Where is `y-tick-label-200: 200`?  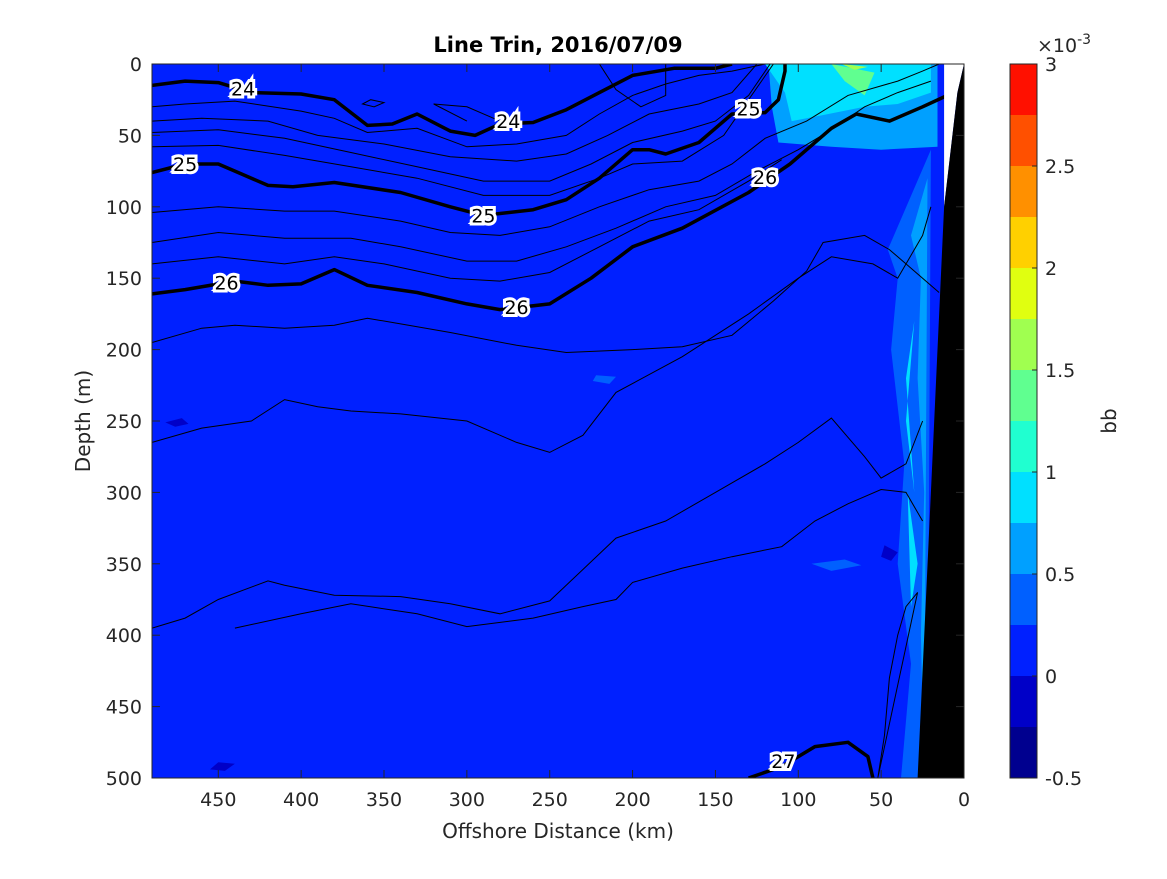 y-tick-label-200: 200 is located at coordinates (124, 351).